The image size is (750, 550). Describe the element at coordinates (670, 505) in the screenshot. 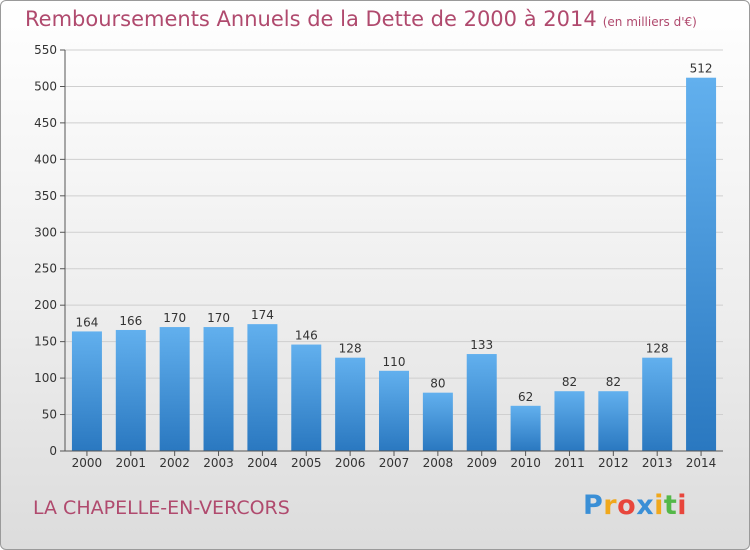

I see `brand-letter: t` at that location.